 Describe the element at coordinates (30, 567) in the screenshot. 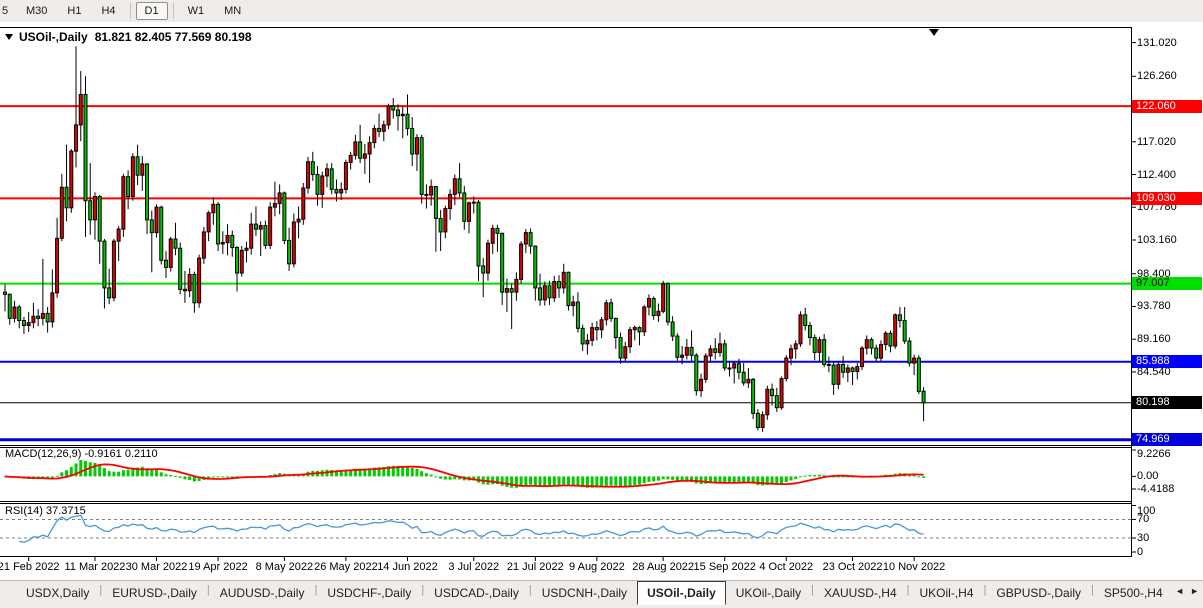

I see `date-axis-label: 21 Feb 2022` at that location.